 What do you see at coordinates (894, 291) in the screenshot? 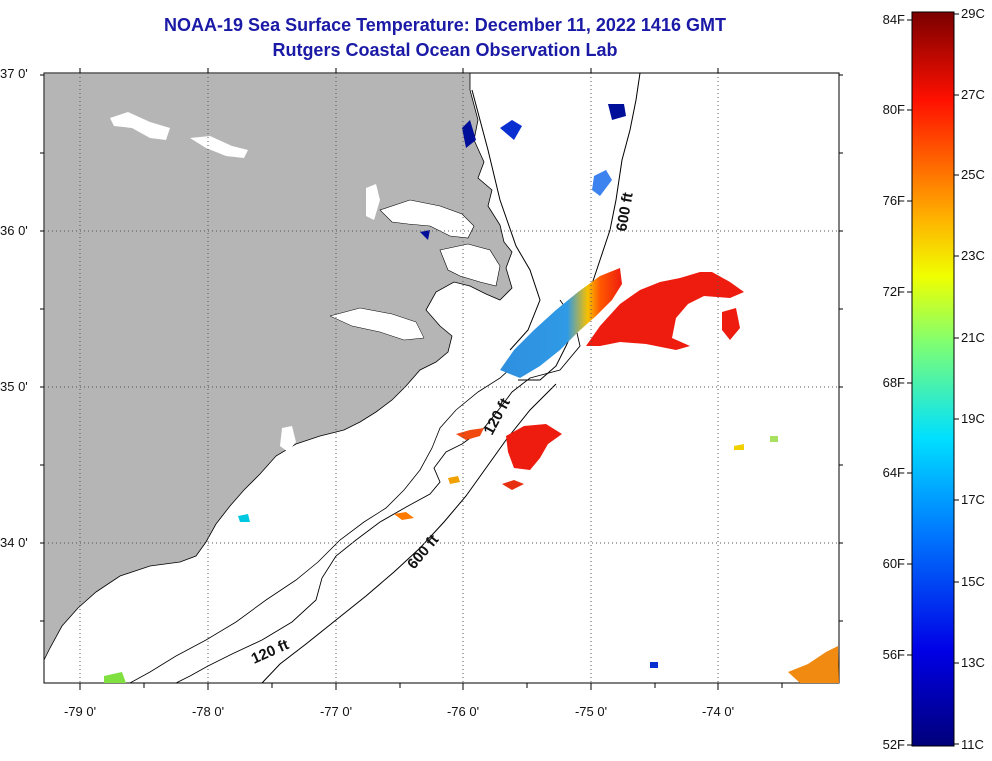
I see `colorbar-f-label: 72F` at bounding box center [894, 291].